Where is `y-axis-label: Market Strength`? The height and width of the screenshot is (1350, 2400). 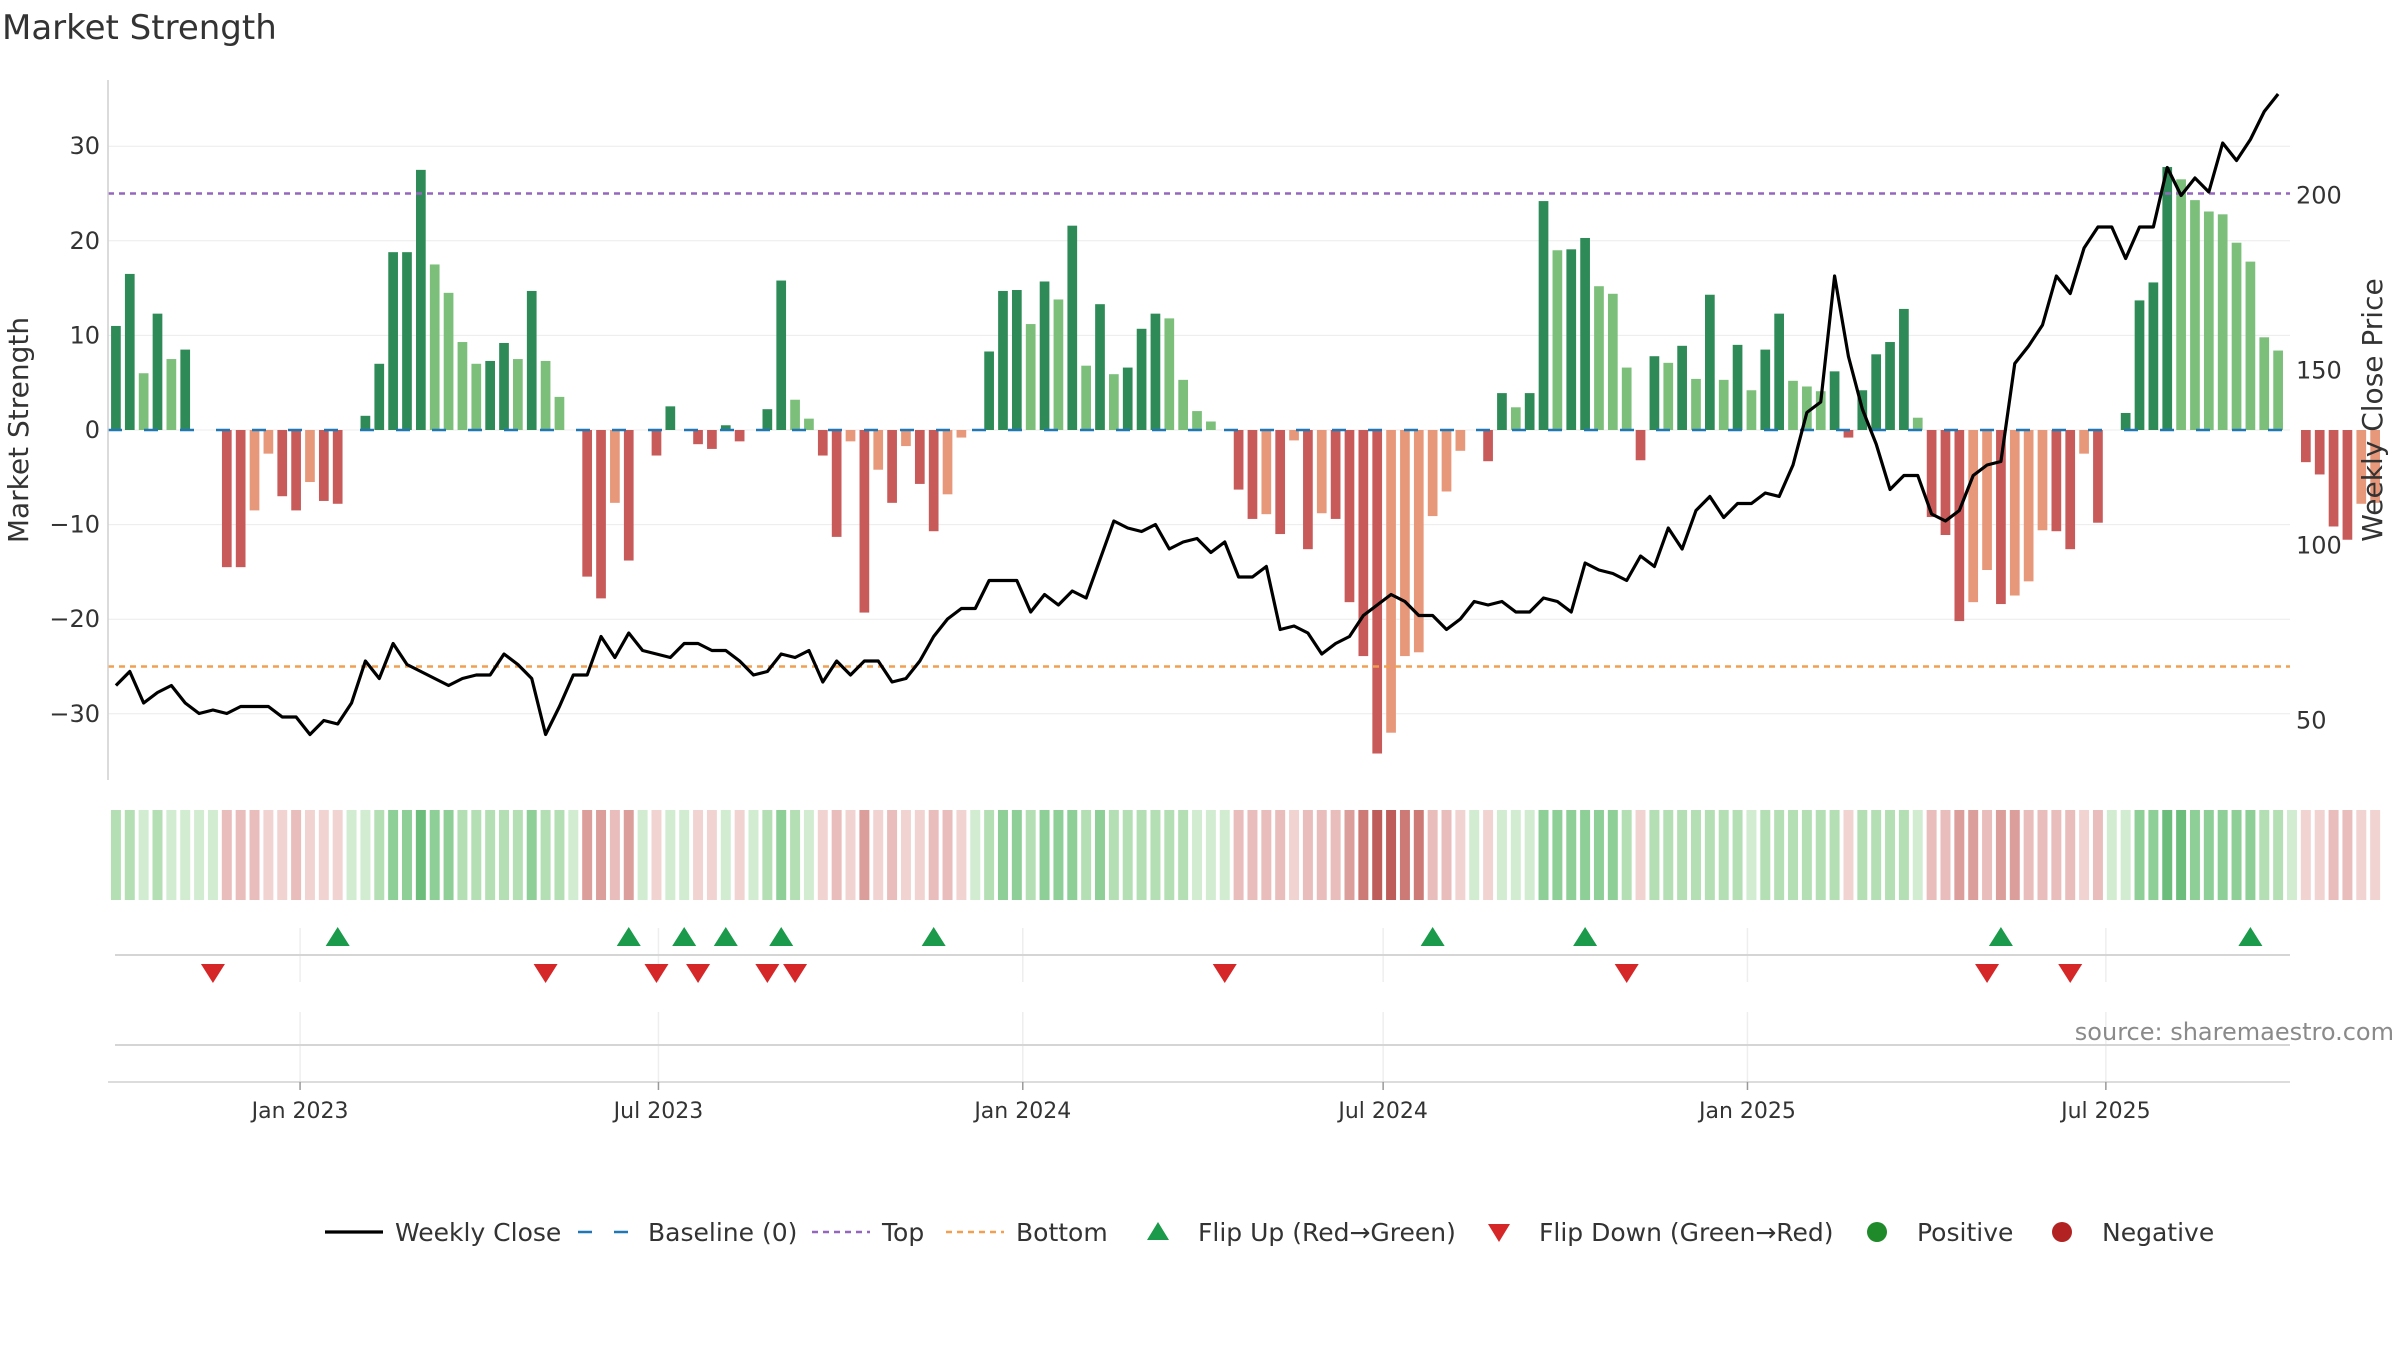 y-axis-label: Market Strength is located at coordinates (18, 430).